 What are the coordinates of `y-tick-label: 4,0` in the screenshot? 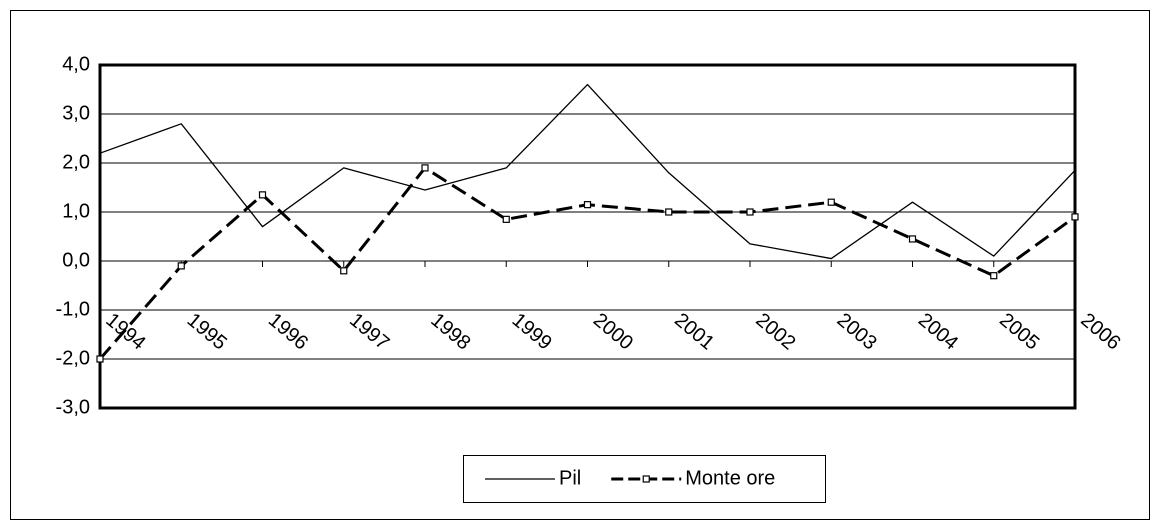 It's located at (76, 64).